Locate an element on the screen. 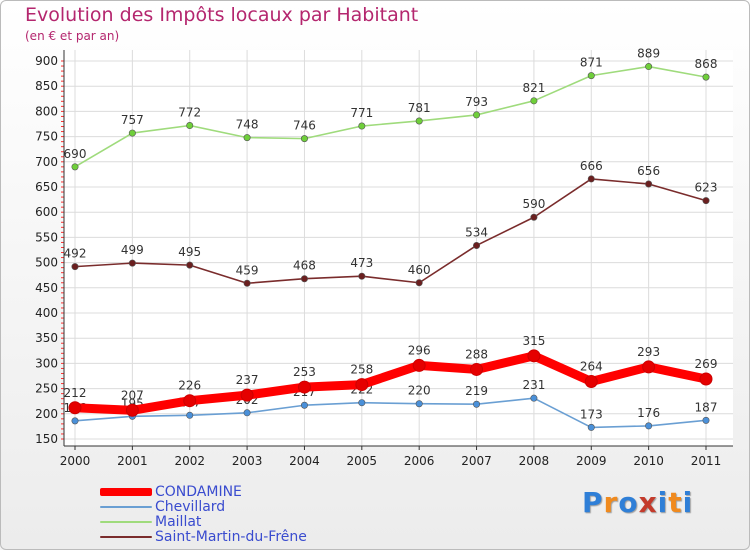 Image resolution: width=750 pixels, height=550 pixels. y-tick-label: 550 is located at coordinates (46, 237).